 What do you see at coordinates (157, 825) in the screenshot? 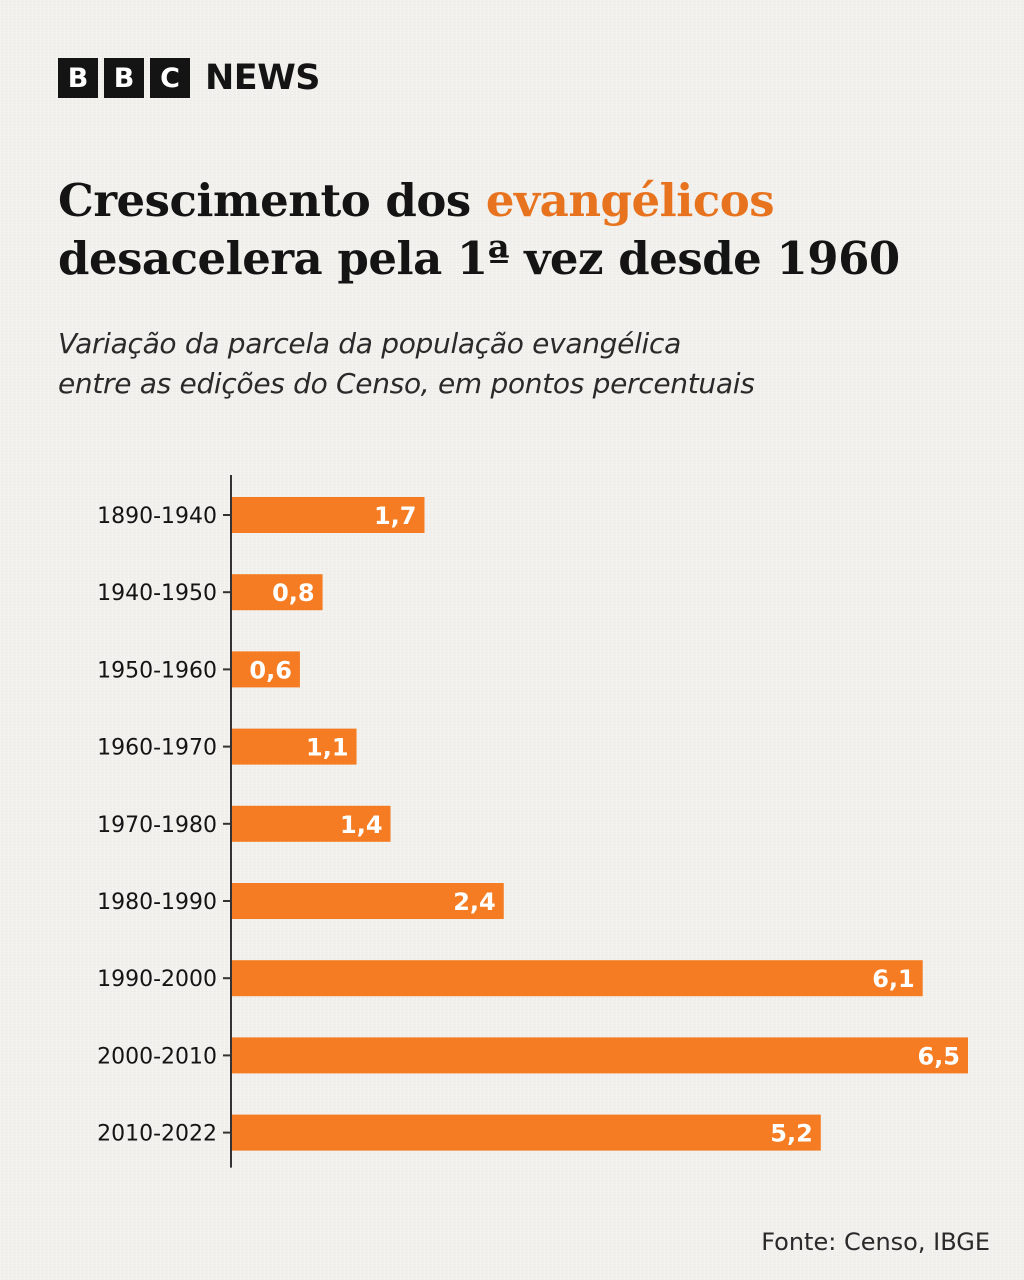
I see `category-label: 1970-1980` at bounding box center [157, 825].